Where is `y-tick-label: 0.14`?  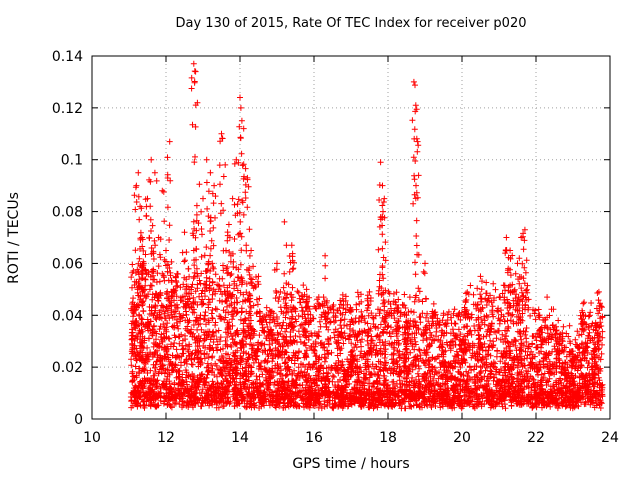
y-tick-label: 0.14 is located at coordinates (67, 57).